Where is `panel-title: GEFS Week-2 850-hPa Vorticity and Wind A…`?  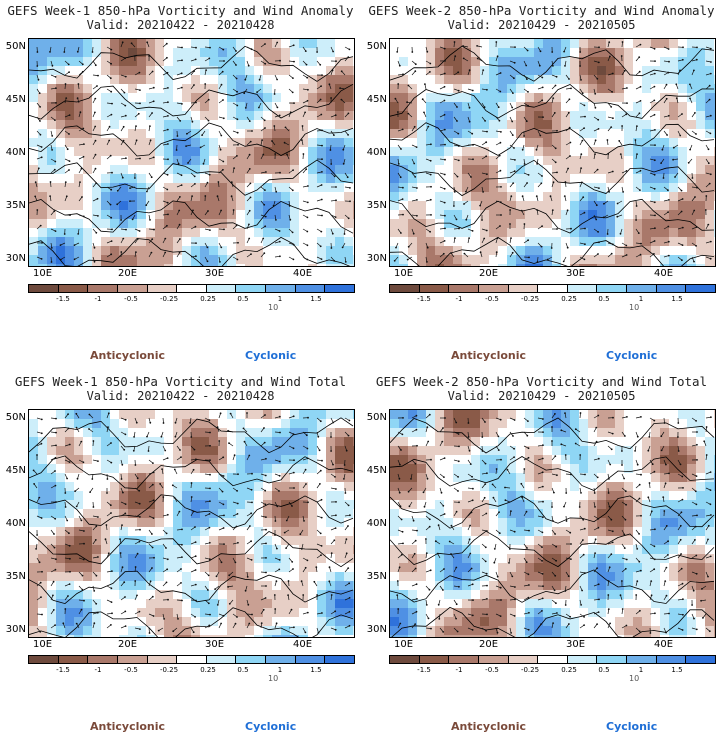
panel-title: GEFS Week-2 850-hPa Vorticity and Wind A… is located at coordinates (541, 10).